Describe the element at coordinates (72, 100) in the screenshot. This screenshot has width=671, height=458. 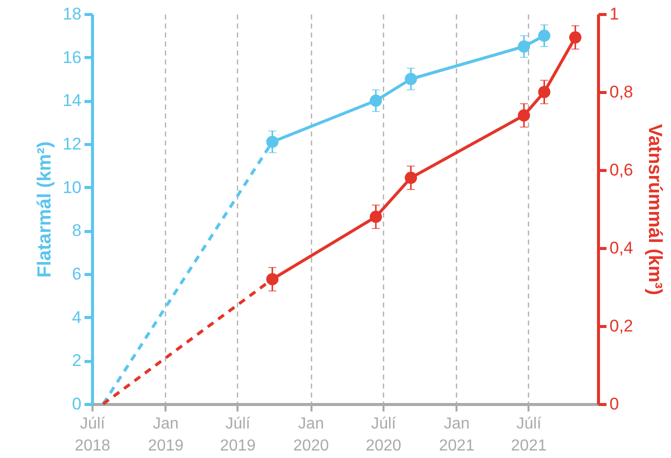
I see `y-tick-label: 14` at that location.